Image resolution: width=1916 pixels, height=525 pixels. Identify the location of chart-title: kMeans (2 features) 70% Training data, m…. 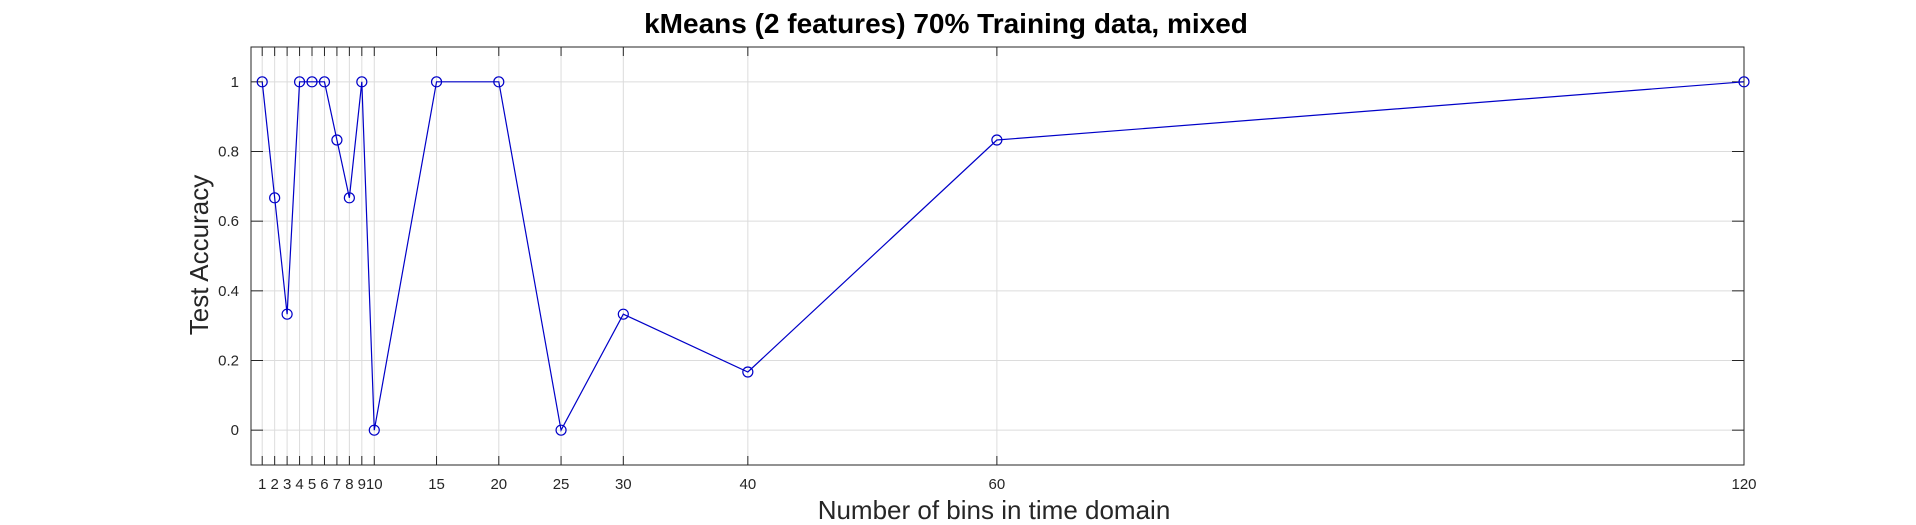
(946, 23).